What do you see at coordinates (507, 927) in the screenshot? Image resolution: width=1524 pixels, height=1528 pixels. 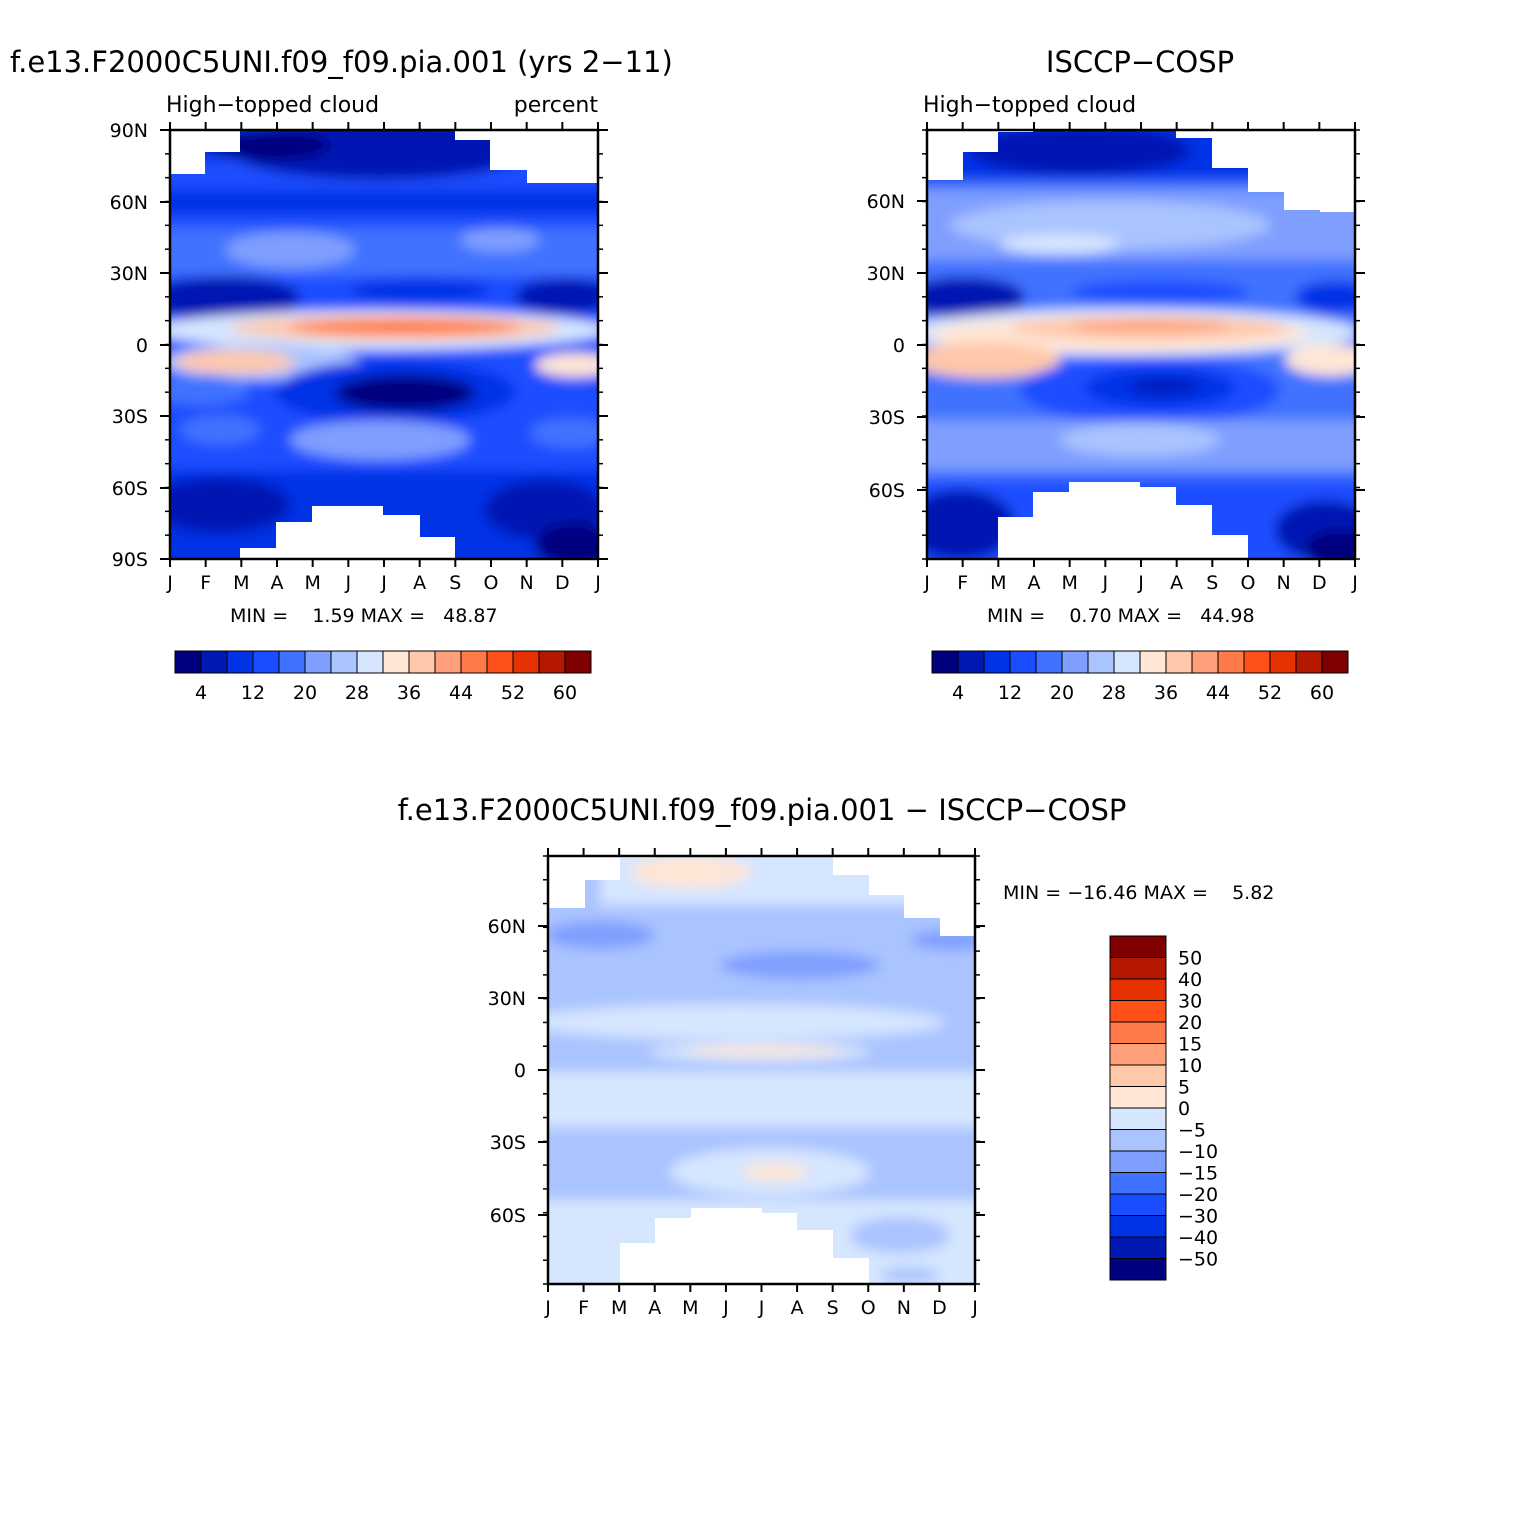 I see `p3-y-tick-label: 60N` at bounding box center [507, 927].